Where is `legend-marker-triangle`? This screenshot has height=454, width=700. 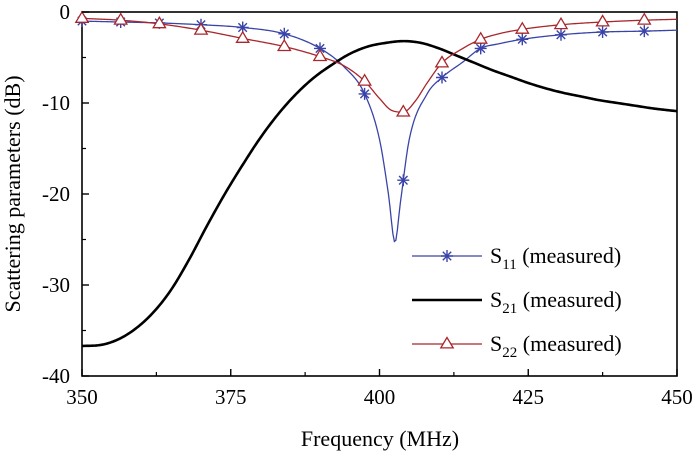
legend-marker-triangle is located at coordinates (447, 342).